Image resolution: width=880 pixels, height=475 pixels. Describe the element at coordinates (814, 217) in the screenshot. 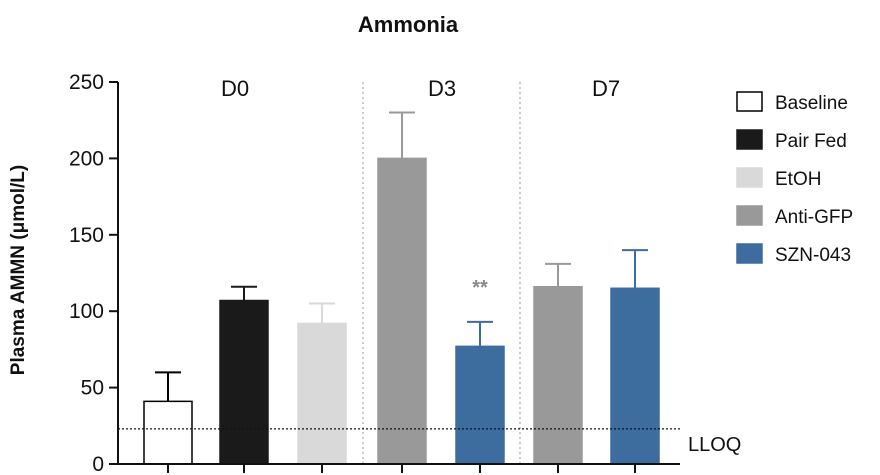

I see `legend-label-anti-gfp: Anti-GFP` at that location.